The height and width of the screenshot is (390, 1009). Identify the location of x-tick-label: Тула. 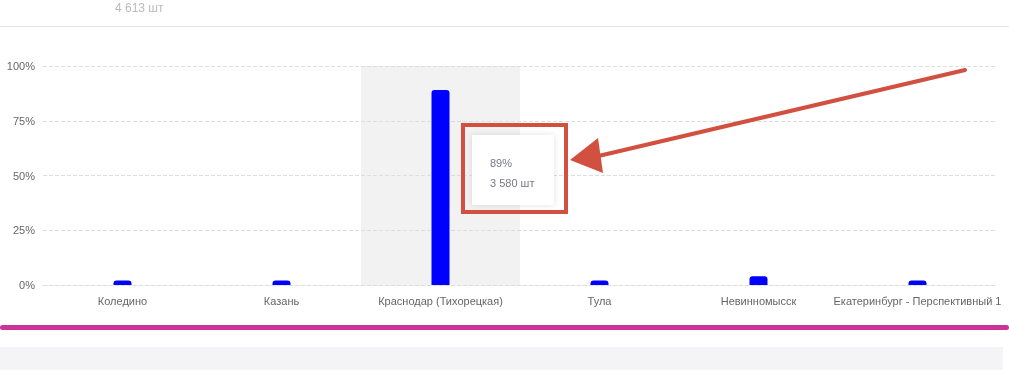
(600, 300).